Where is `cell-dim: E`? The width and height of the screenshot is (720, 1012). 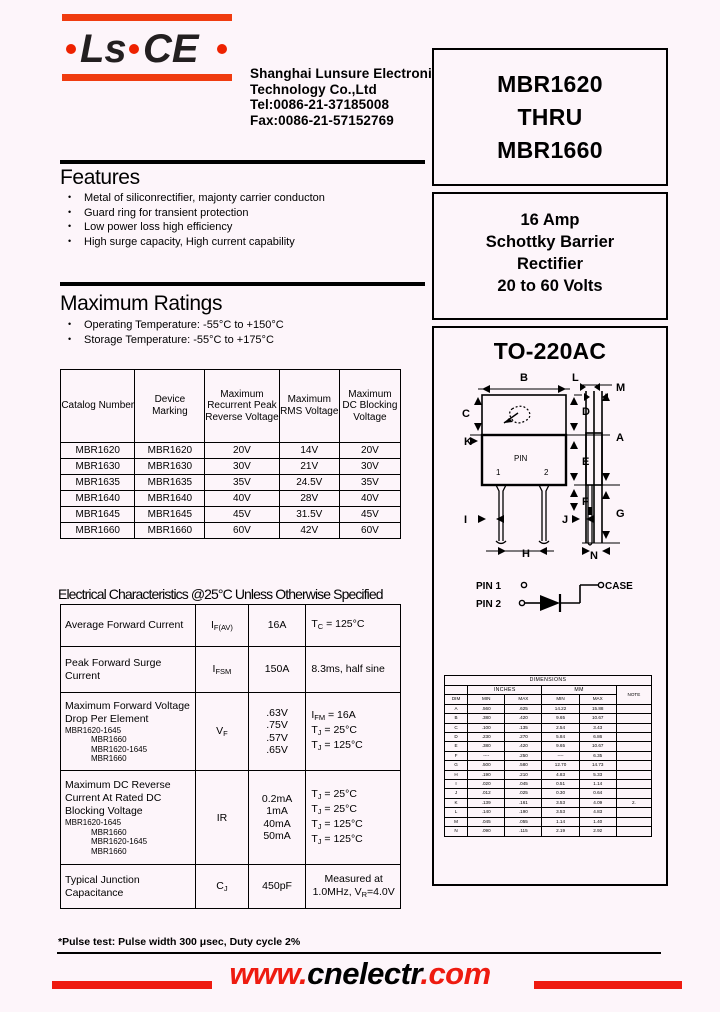
cell-dim: E is located at coordinates (456, 746).